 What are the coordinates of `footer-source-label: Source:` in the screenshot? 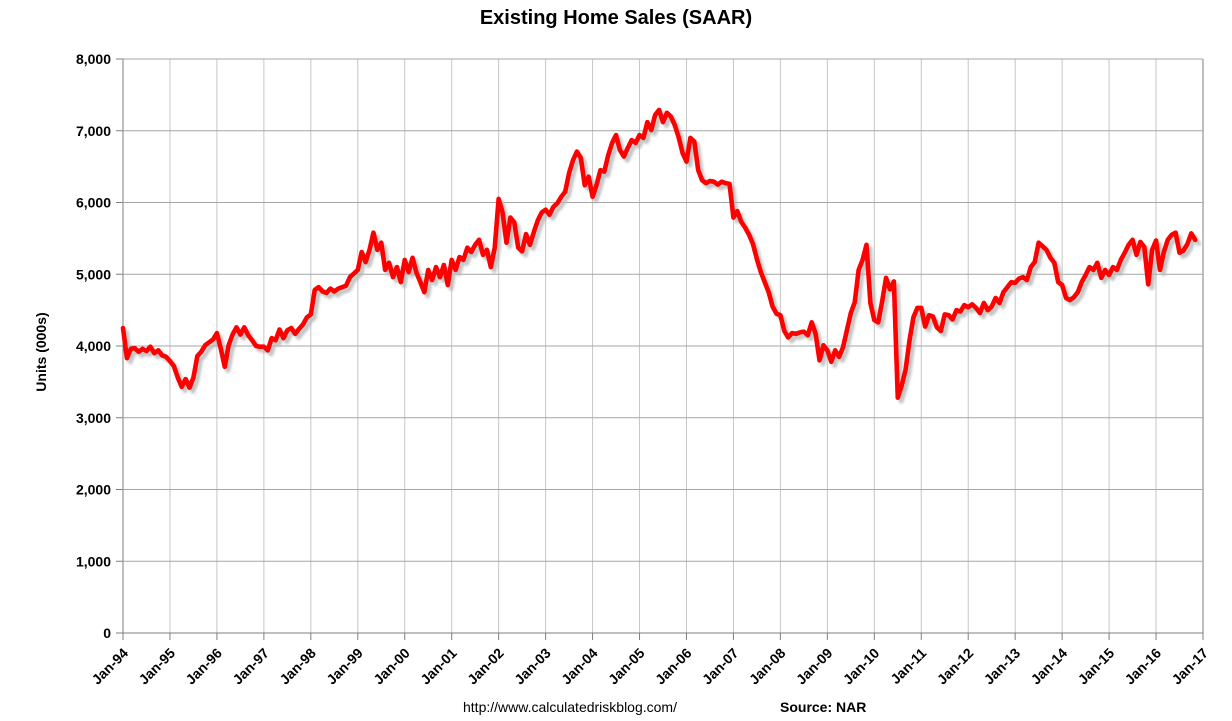 It's located at (806, 707).